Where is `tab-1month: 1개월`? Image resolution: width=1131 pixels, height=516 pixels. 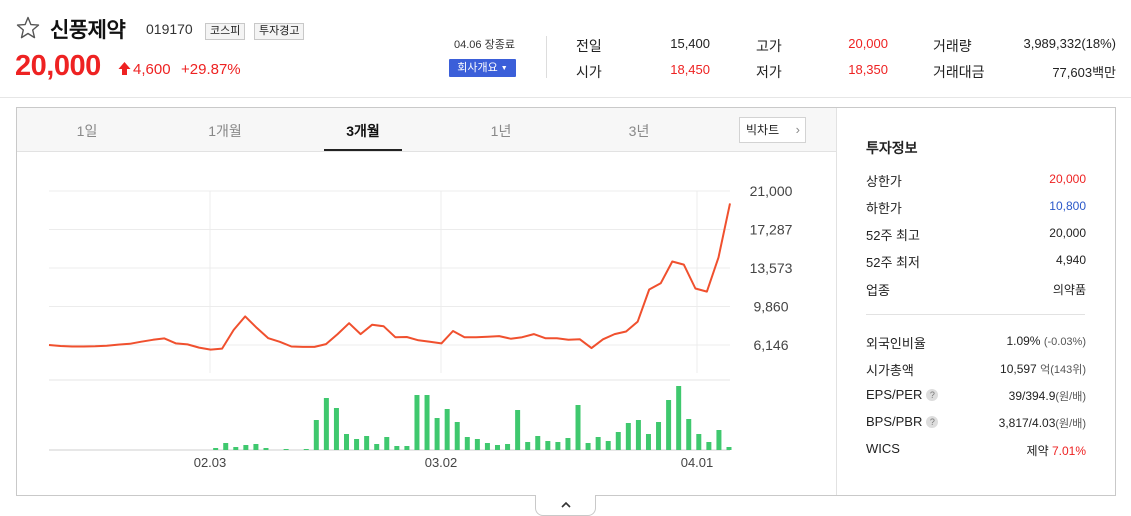
tab-1month: 1개월 is located at coordinates (225, 131).